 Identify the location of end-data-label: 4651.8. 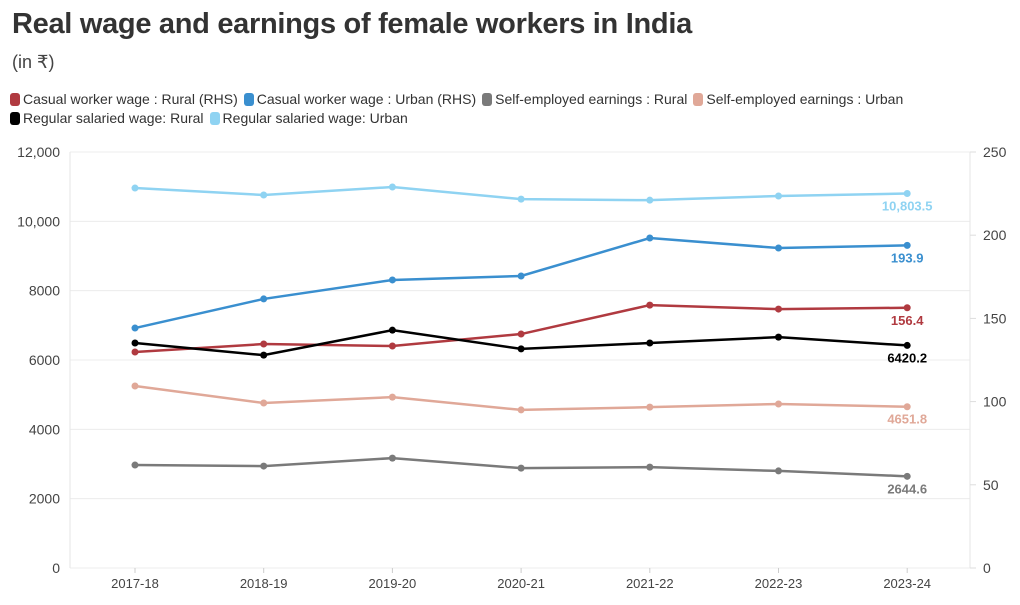
(907, 419).